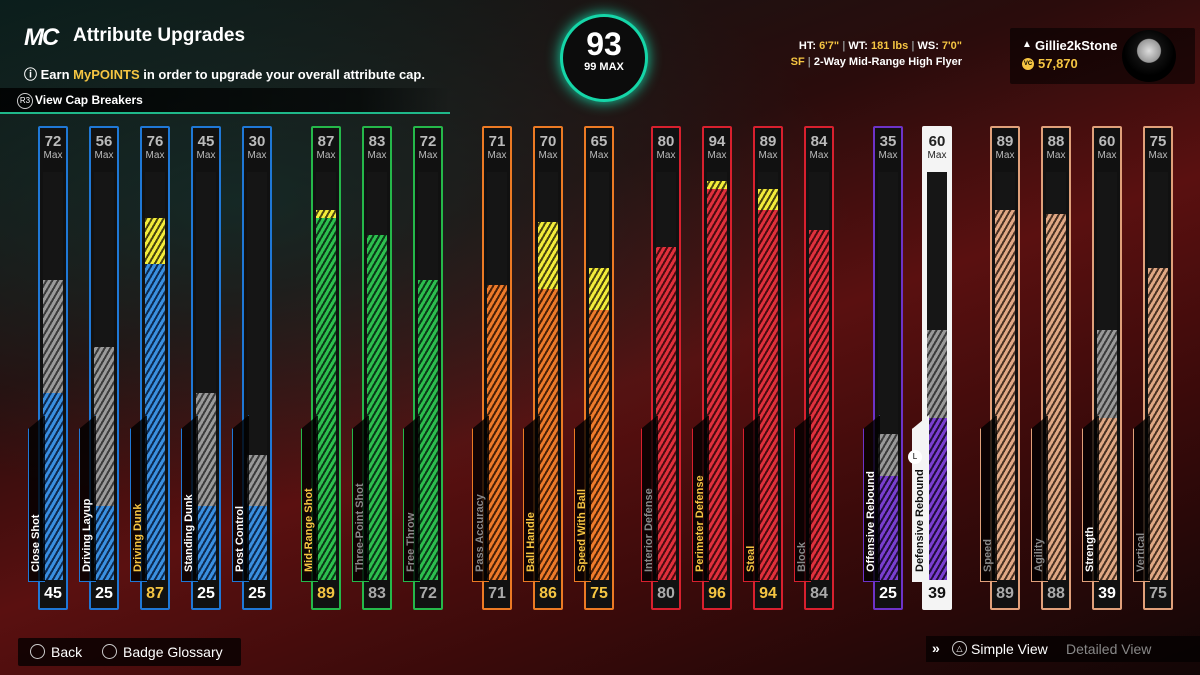 The width and height of the screenshot is (1200, 675). I want to click on attribute-column-perimeter-defense: 94 Max 96 Perimeter Defense, so click(712, 368).